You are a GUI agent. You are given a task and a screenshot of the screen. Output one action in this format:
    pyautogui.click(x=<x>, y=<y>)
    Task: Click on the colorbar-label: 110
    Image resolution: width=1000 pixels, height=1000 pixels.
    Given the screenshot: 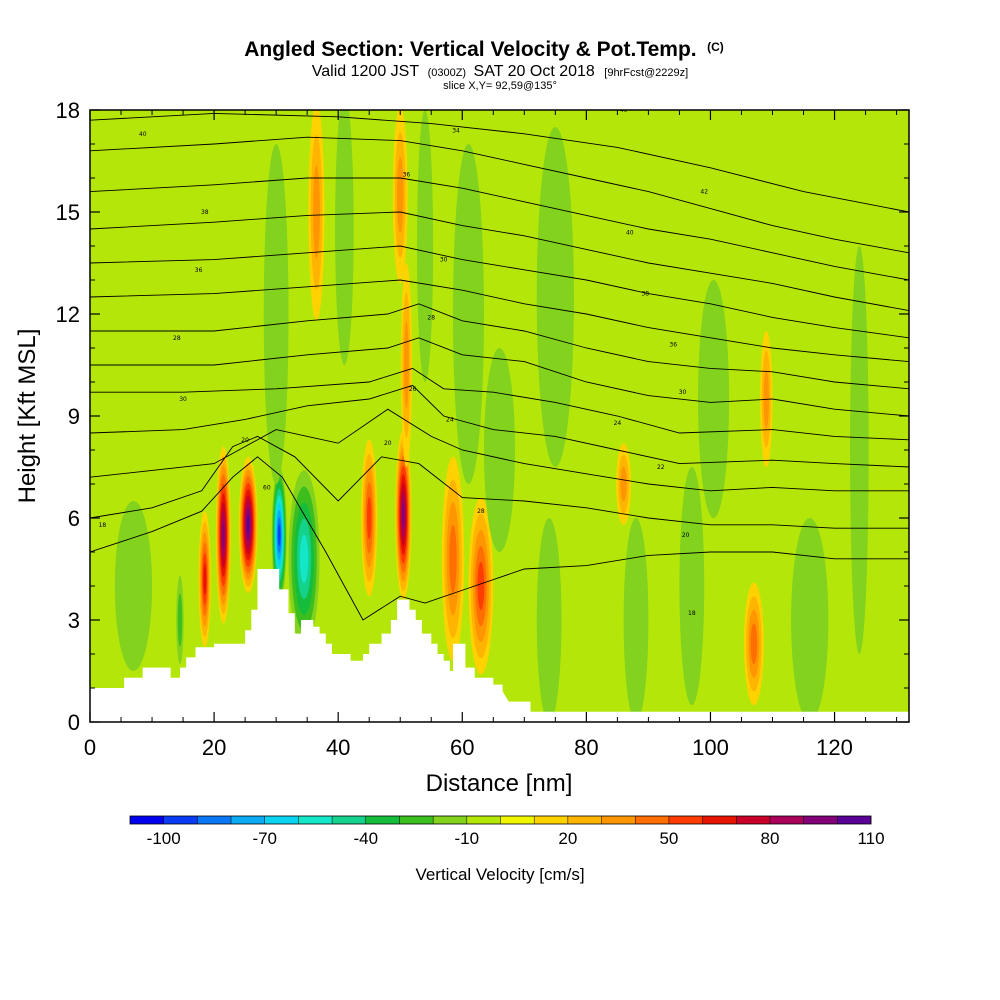 What is the action you would take?
    pyautogui.click(x=870, y=838)
    